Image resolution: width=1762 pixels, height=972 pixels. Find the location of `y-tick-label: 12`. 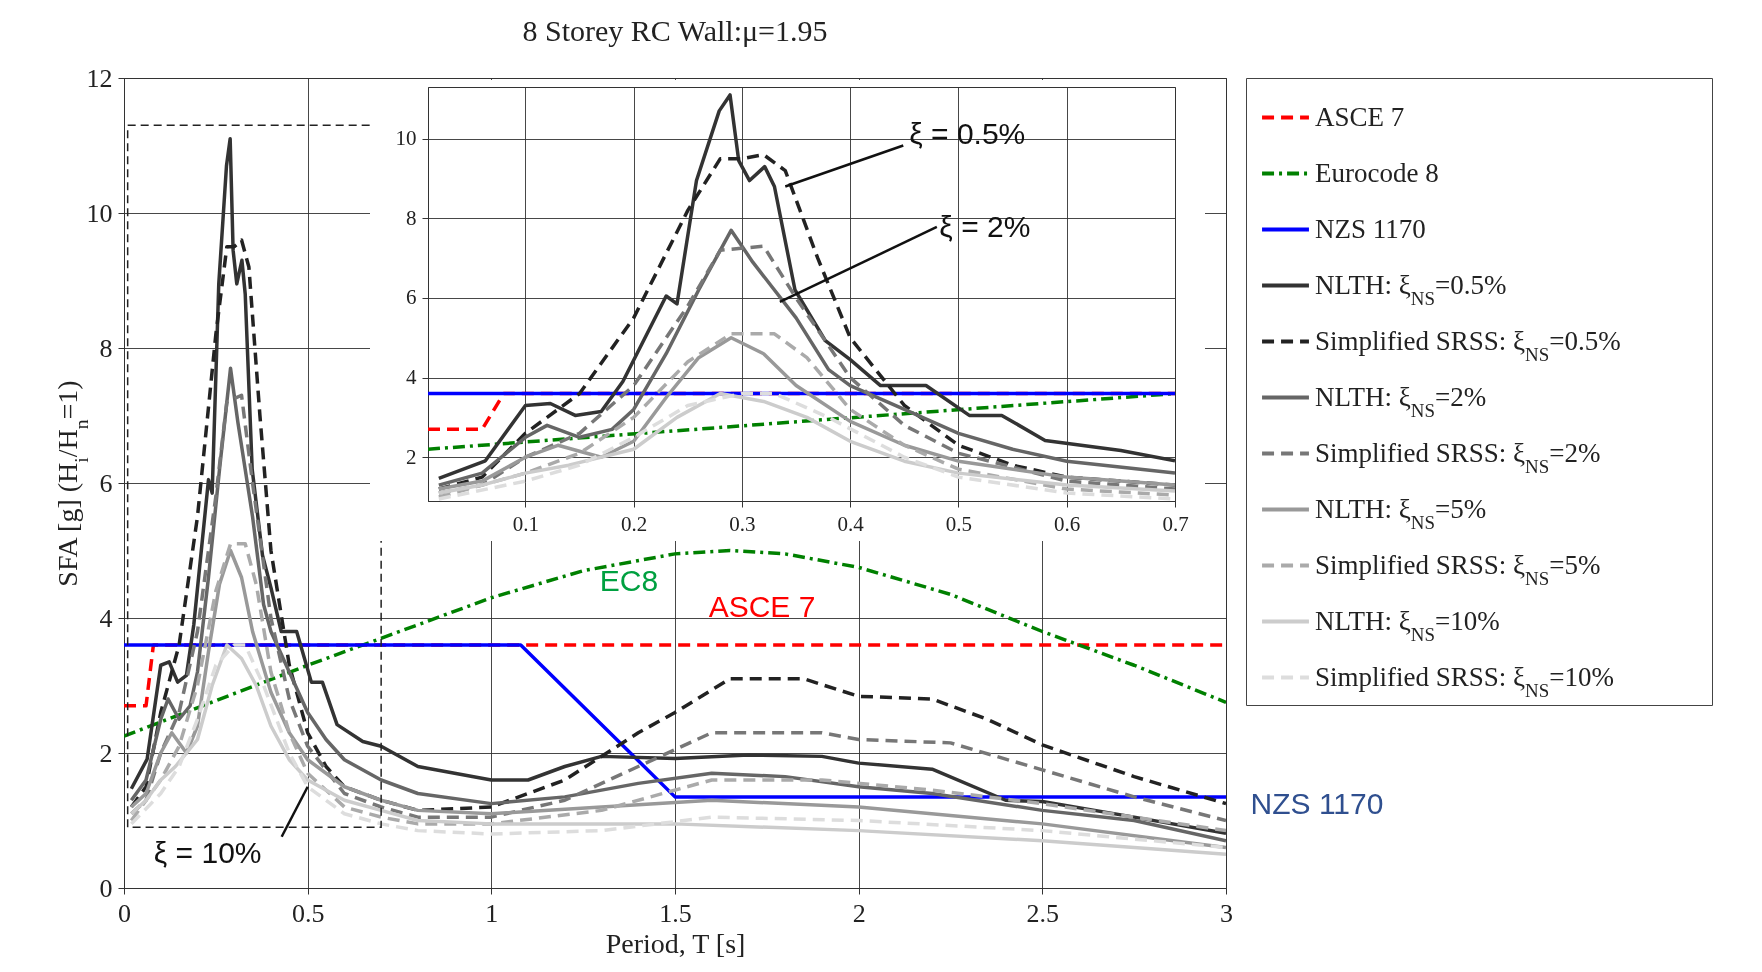

y-tick-label: 12 is located at coordinates (99, 78).